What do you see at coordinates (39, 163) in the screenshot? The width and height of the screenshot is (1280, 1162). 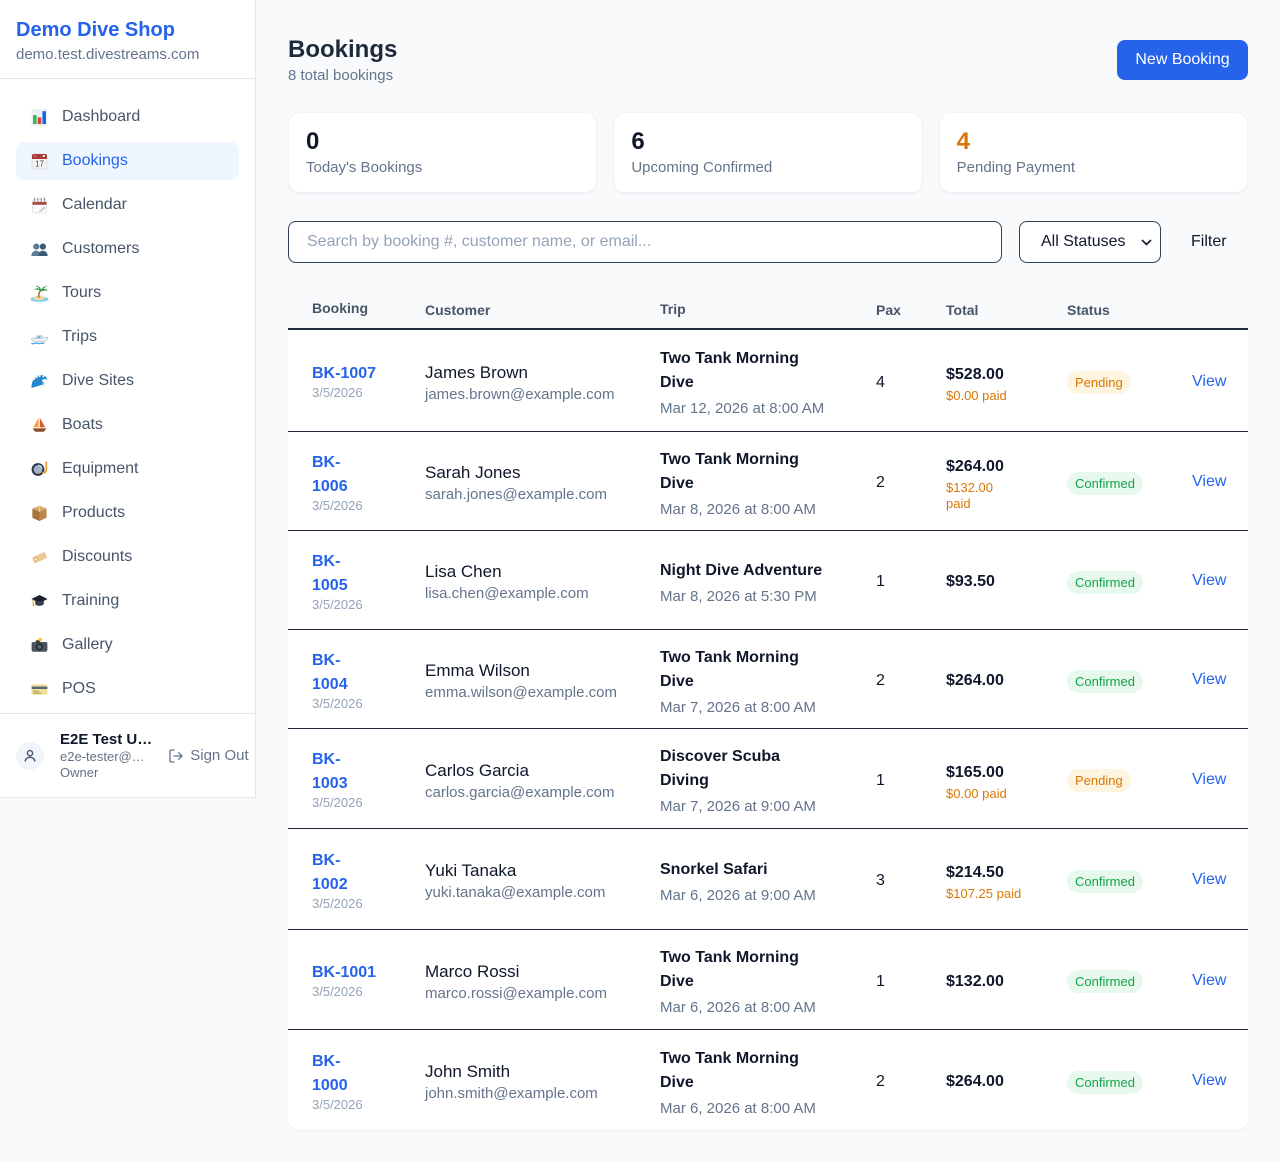 I see `svg-text: 17` at bounding box center [39, 163].